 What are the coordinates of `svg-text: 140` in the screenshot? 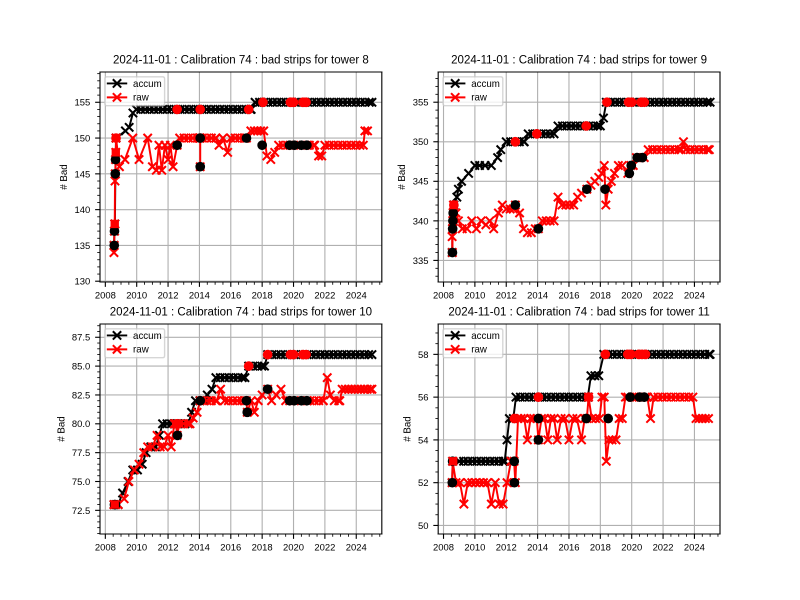 It's located at (83, 210).